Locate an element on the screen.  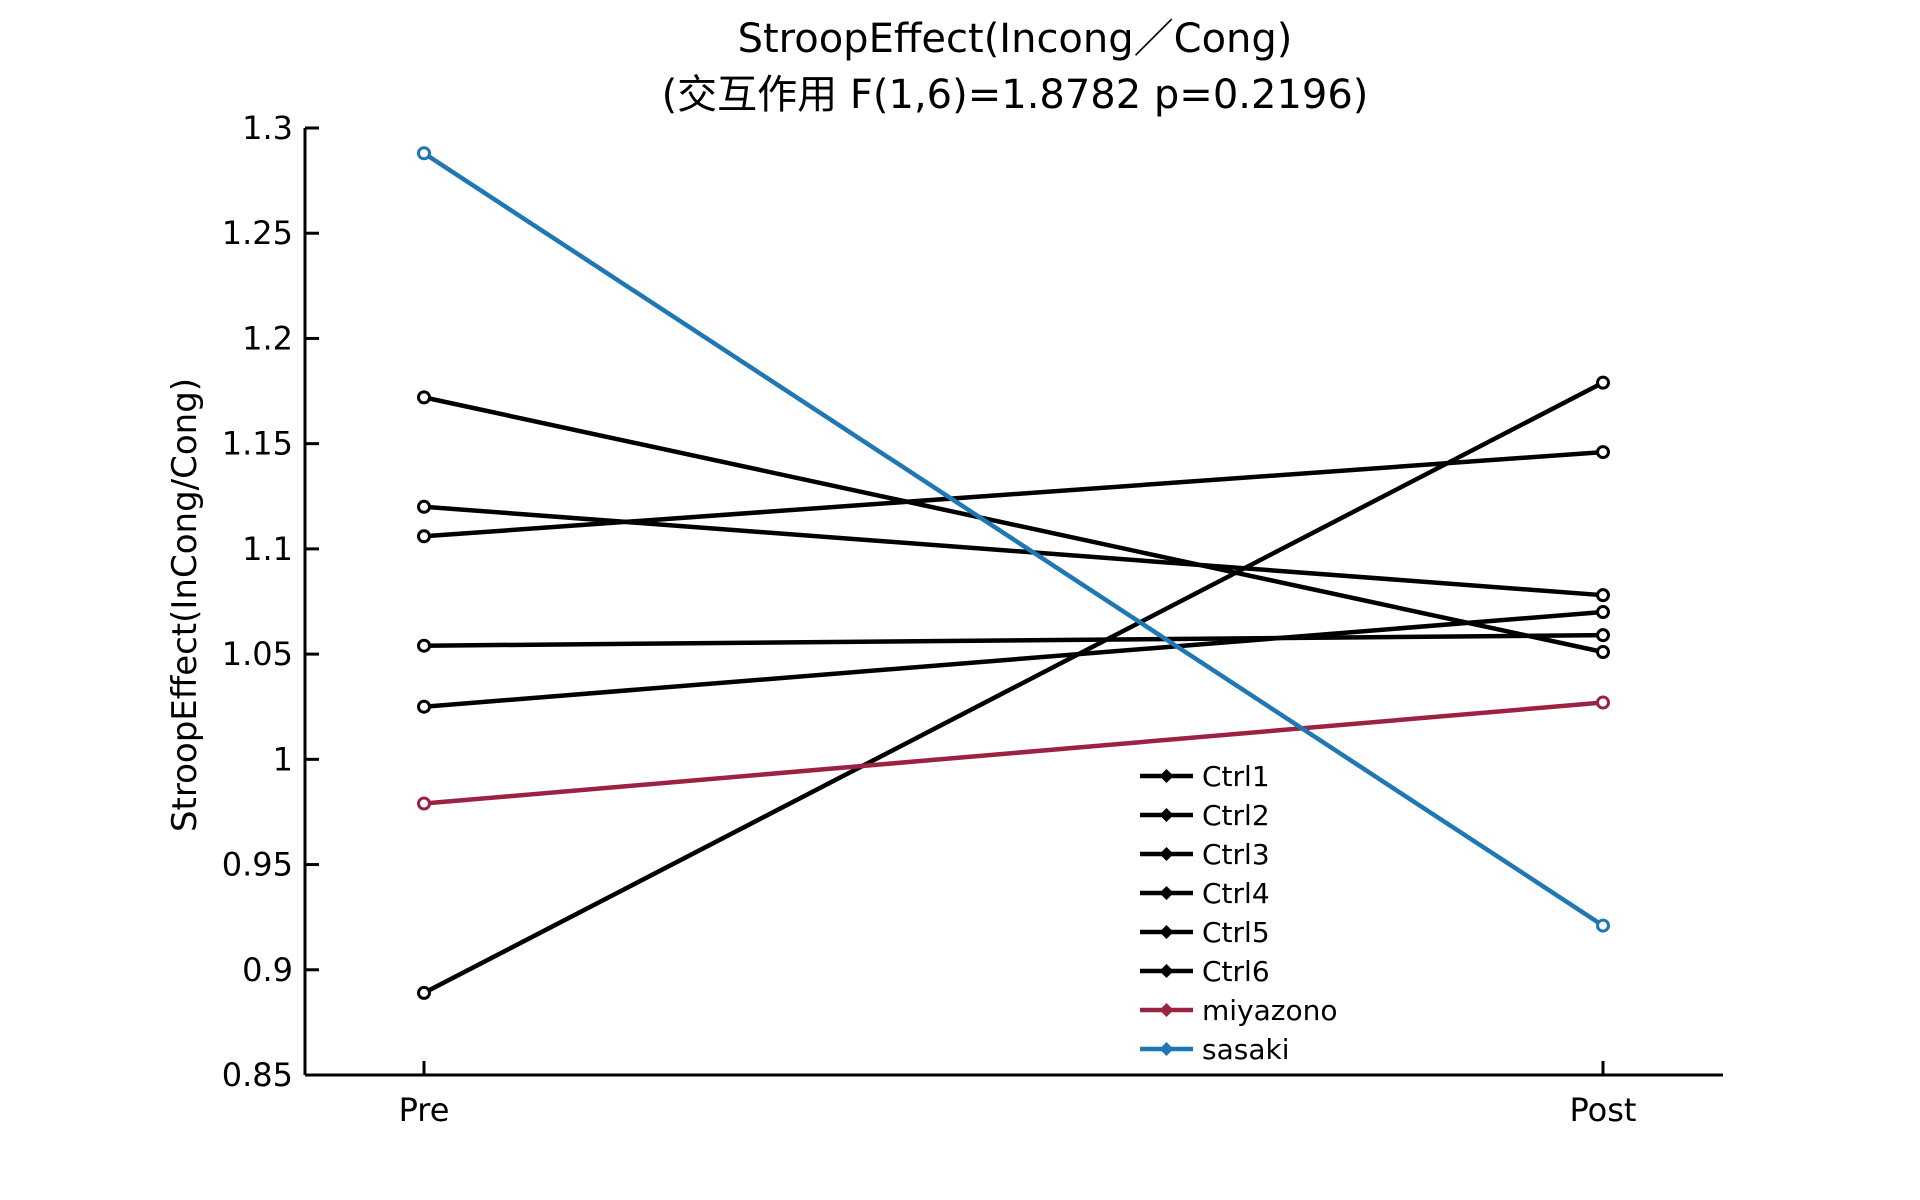
data-point-ctrl3-pre is located at coordinates (424, 536).